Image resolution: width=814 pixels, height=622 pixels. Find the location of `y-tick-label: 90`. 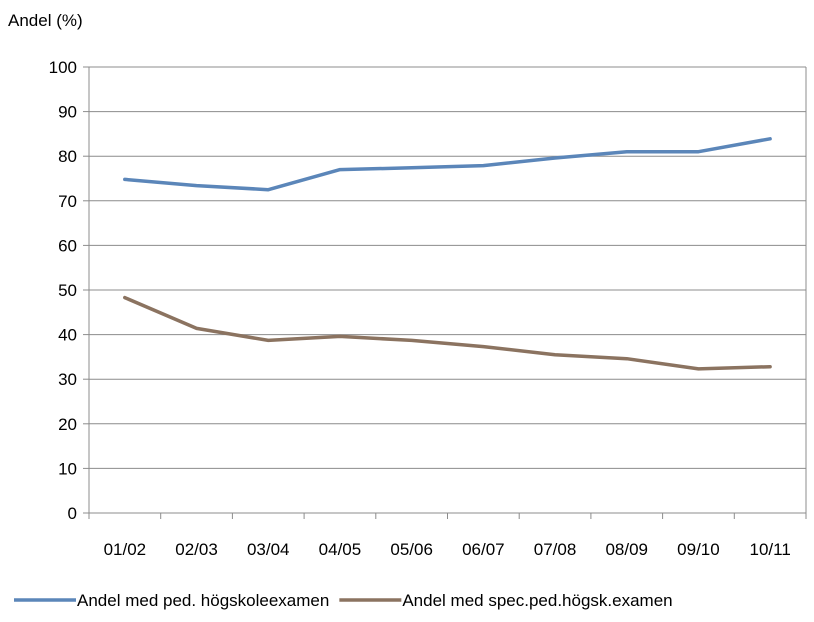

y-tick-label: 90 is located at coordinates (67, 112).